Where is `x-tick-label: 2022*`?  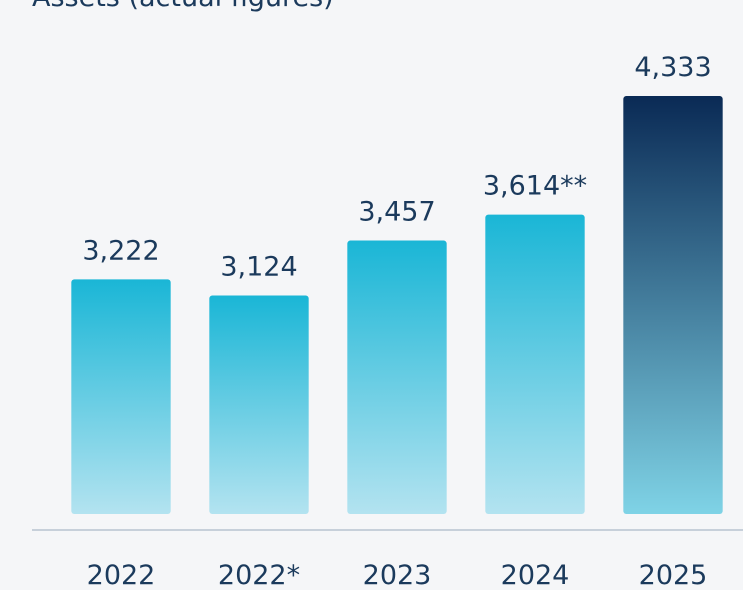
x-tick-label: 2022* is located at coordinates (259, 575).